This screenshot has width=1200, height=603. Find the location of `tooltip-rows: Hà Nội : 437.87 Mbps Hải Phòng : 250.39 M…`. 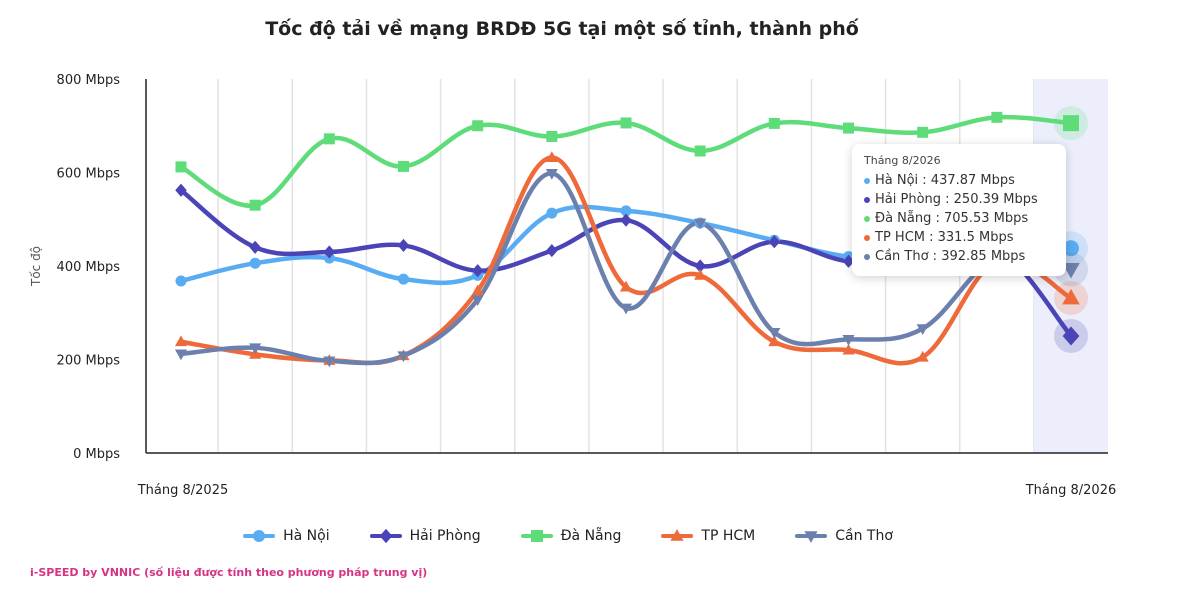

tooltip-rows: Hà Nội : 437.87 Mbps Hải Phòng : 250.39 M… is located at coordinates (959, 218).